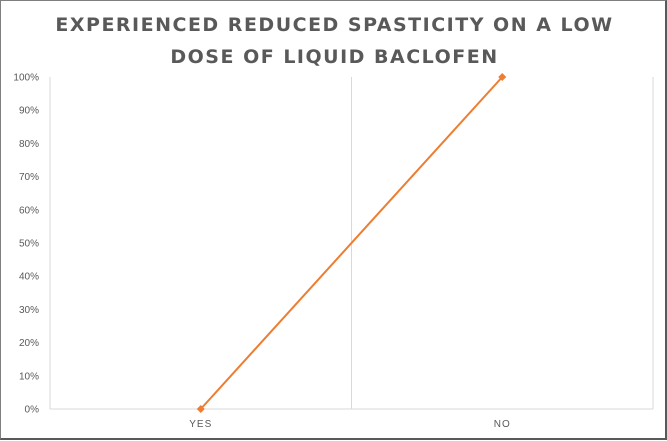  Describe the element at coordinates (200, 424) in the screenshot. I see `x-tick-label: YES` at that location.